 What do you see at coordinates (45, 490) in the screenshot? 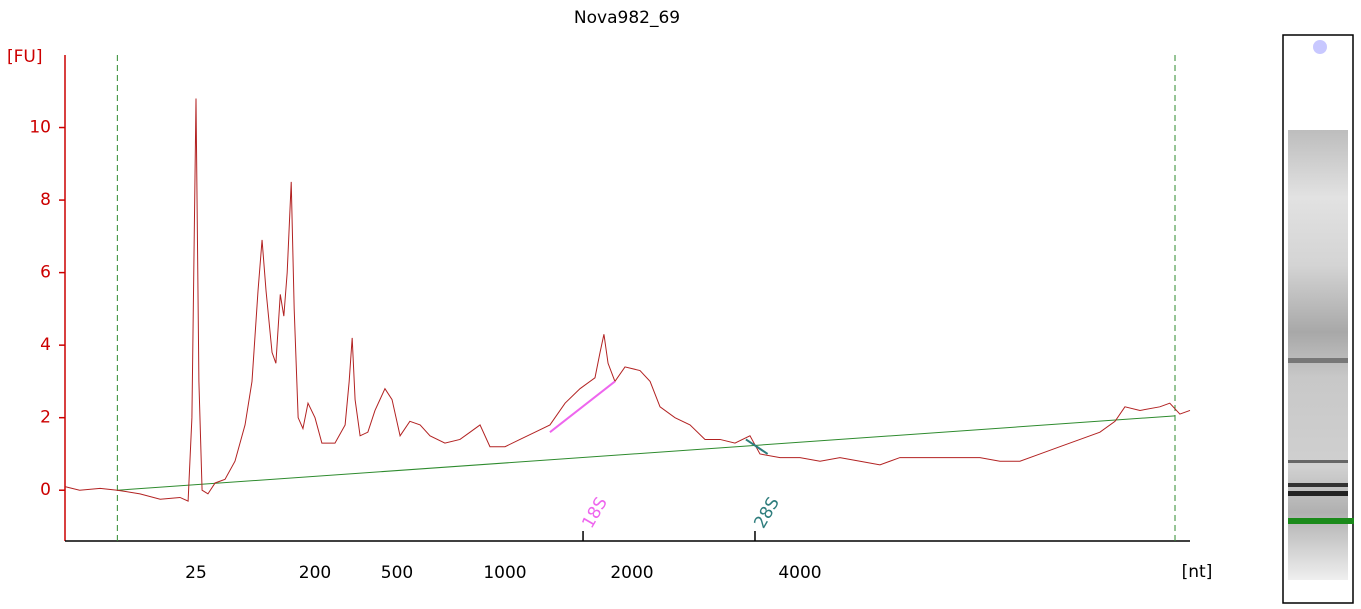
I see `y-tick-label: 0` at bounding box center [45, 490].